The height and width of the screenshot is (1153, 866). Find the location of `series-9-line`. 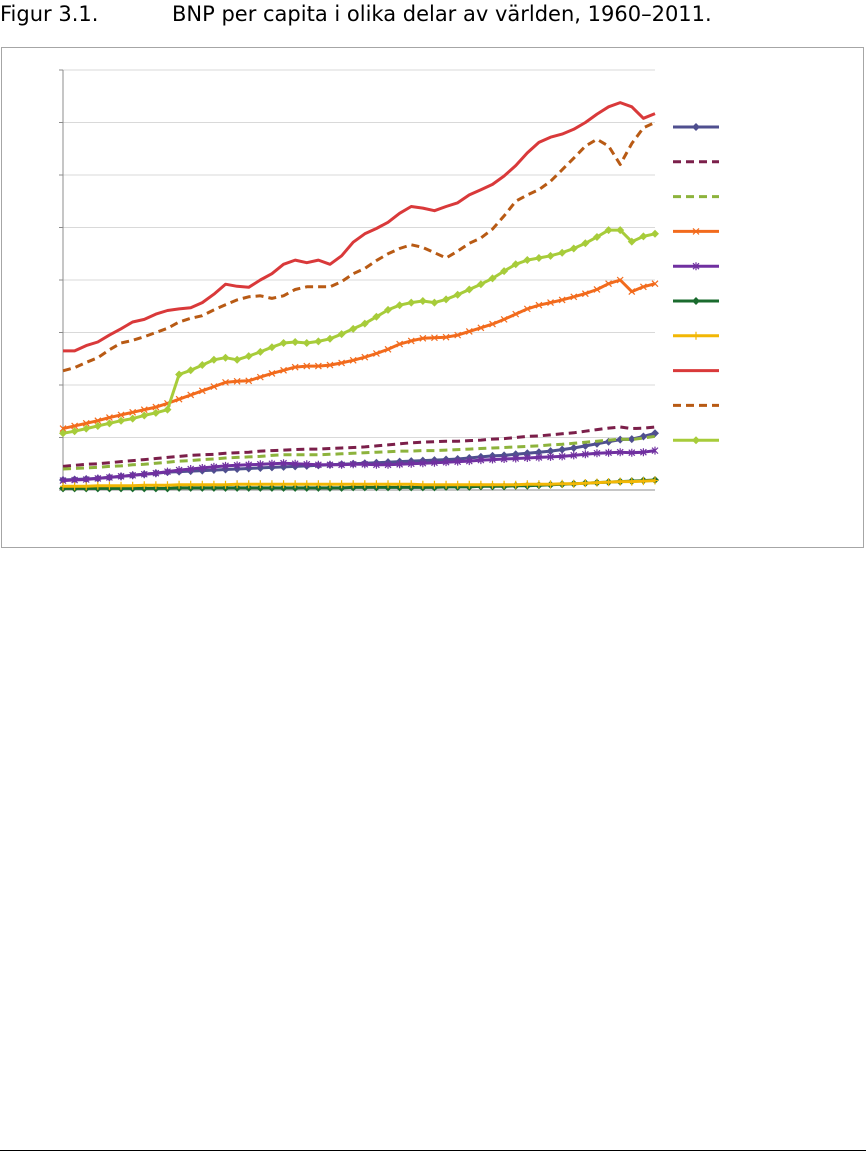

series-9-line is located at coordinates (359, 247).